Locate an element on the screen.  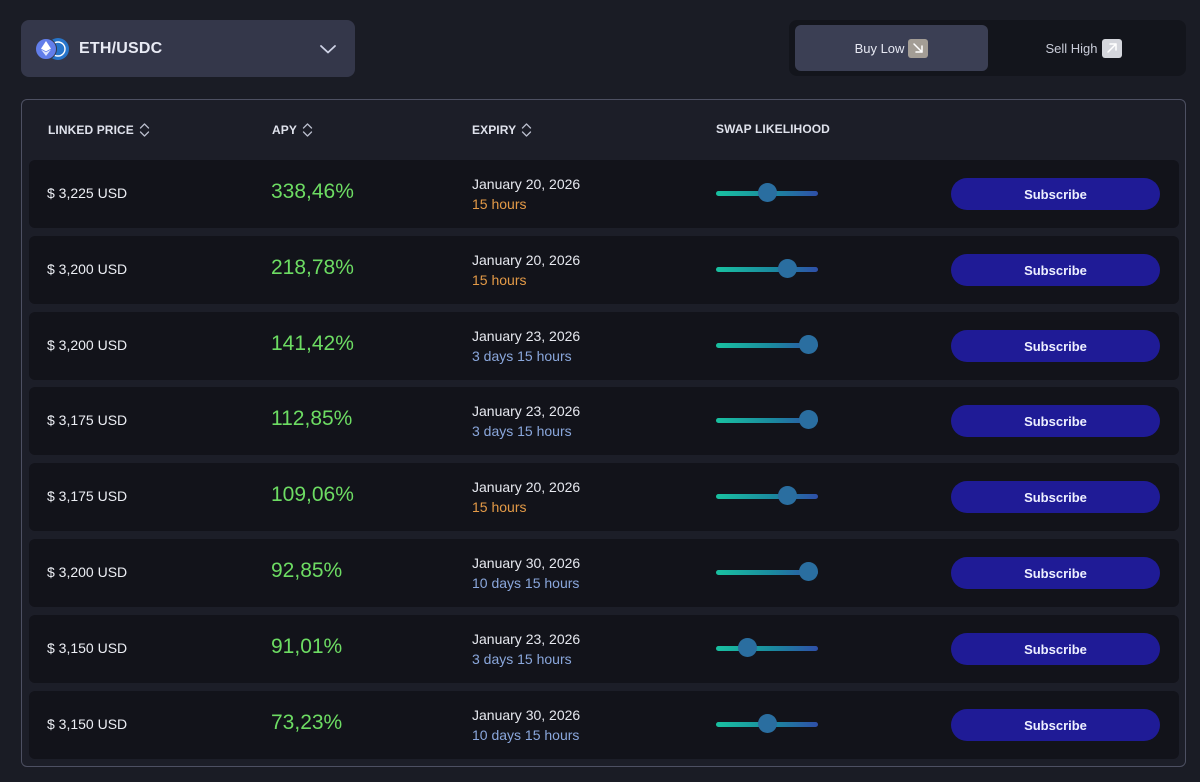
apy-value: 112,85% is located at coordinates (312, 418).